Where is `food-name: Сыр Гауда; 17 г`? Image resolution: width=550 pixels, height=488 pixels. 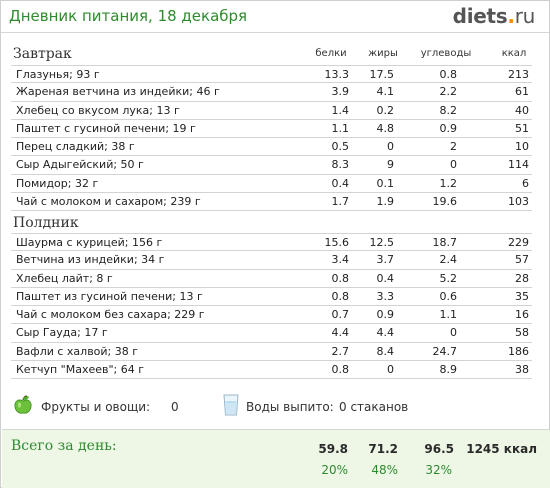 food-name: Сыр Гауда; 17 г is located at coordinates (62, 333).